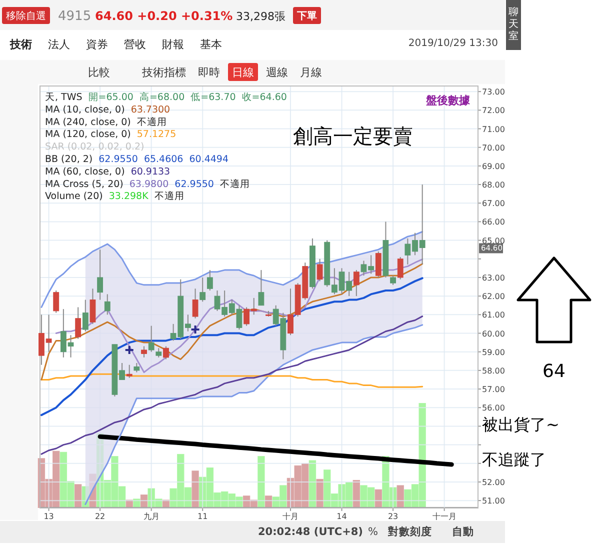 This screenshot has width=600, height=554. What do you see at coordinates (107, 110) in the screenshot?
I see `annotation: MA (10, close, 0) 63.7300` at bounding box center [107, 110].